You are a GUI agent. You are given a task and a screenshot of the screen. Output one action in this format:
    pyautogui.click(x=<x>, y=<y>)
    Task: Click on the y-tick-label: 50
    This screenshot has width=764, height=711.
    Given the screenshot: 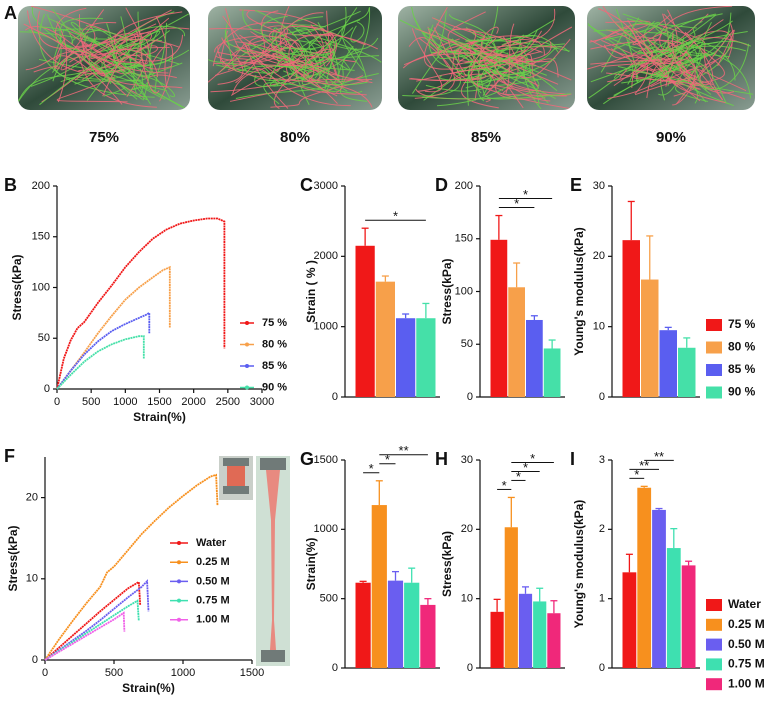 What is the action you would take?
    pyautogui.click(x=44, y=338)
    